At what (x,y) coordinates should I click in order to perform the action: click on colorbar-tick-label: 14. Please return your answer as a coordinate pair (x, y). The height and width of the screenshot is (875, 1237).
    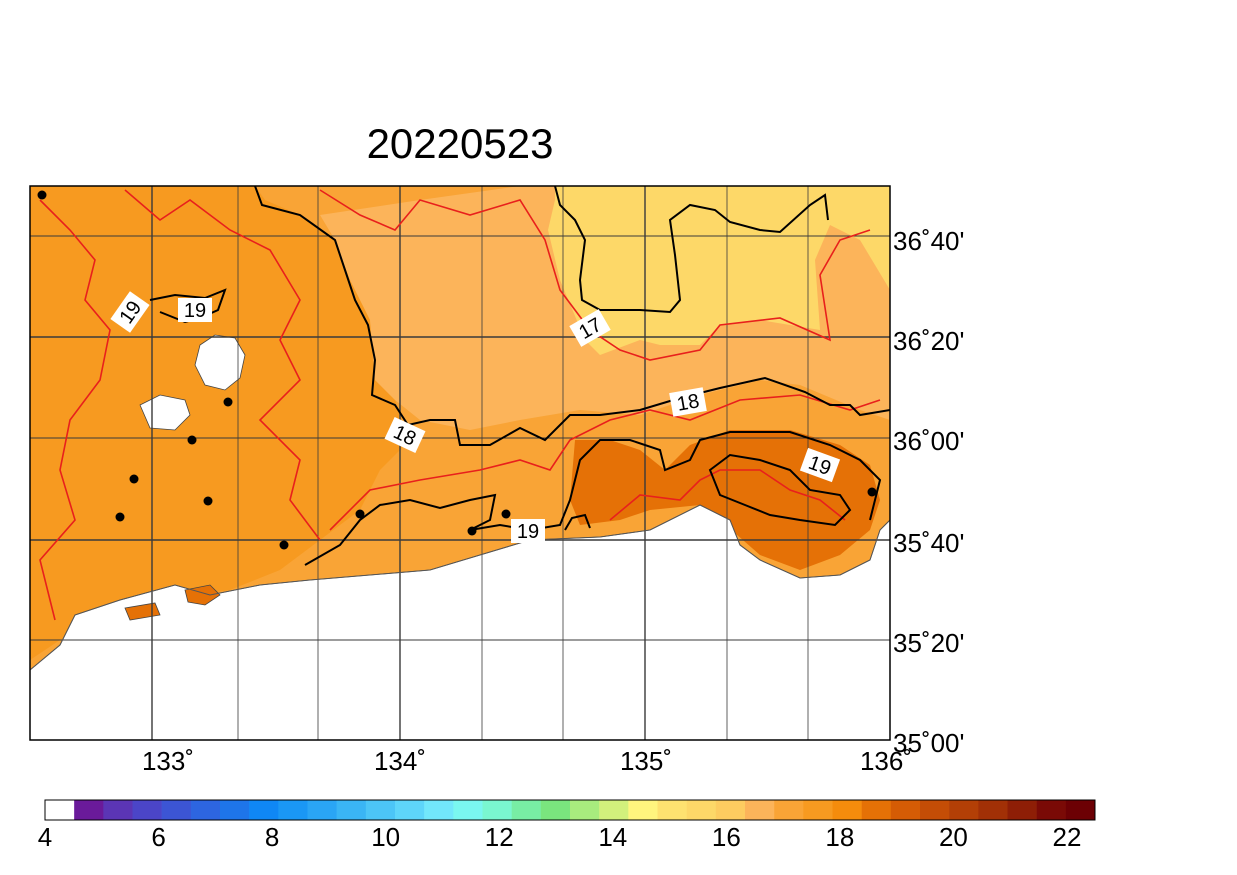
    Looking at the image, I should click on (612, 837).